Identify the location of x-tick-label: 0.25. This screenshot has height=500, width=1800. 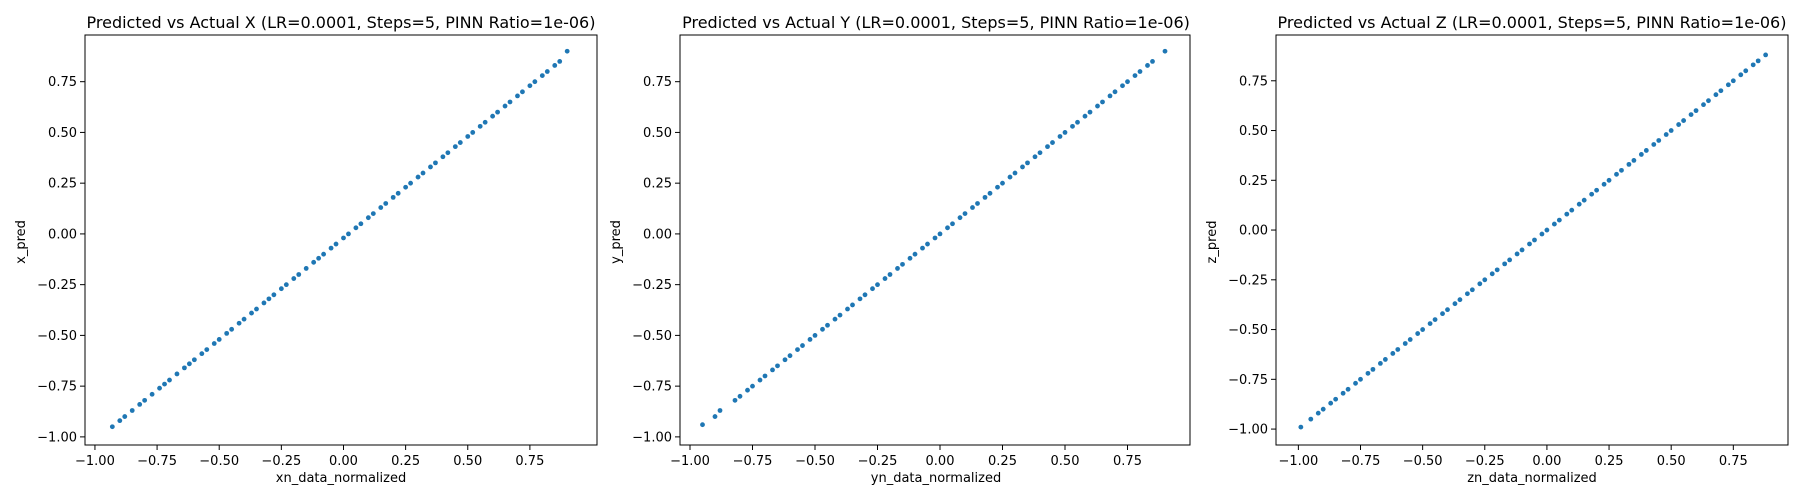
(1002, 461).